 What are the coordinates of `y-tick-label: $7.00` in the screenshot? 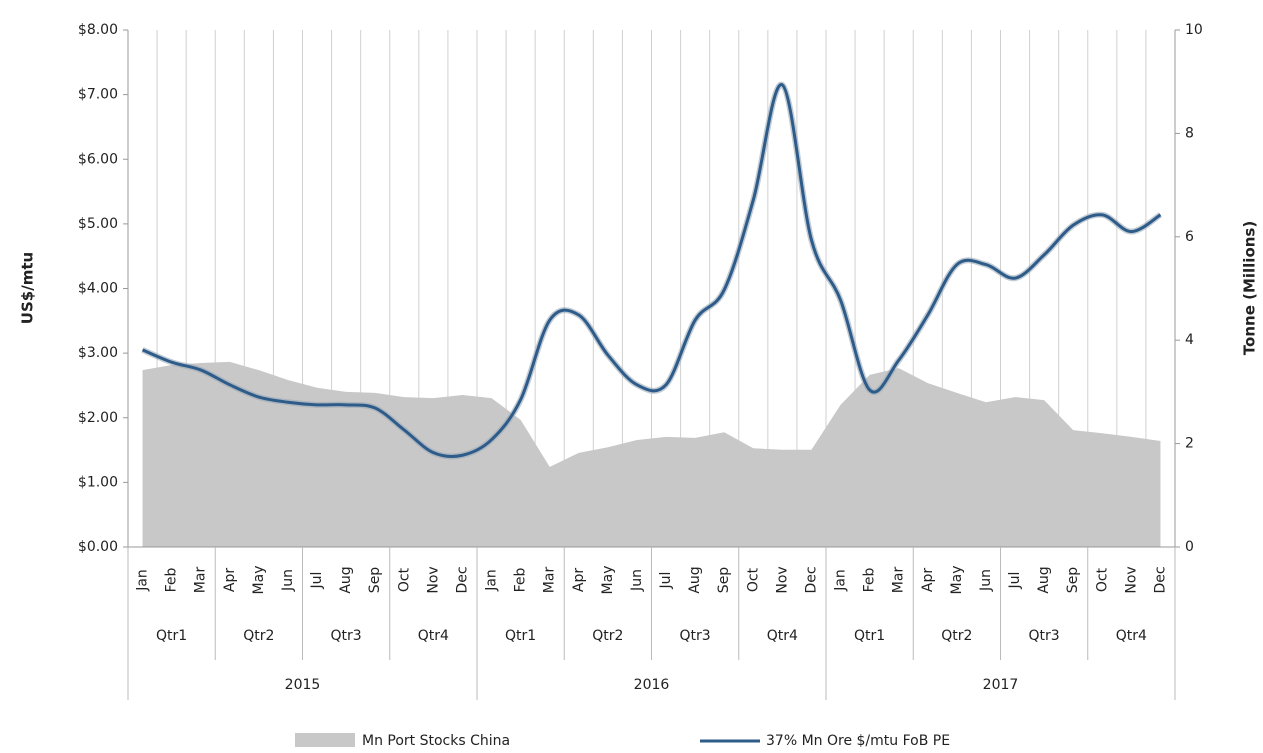 It's located at (98, 95).